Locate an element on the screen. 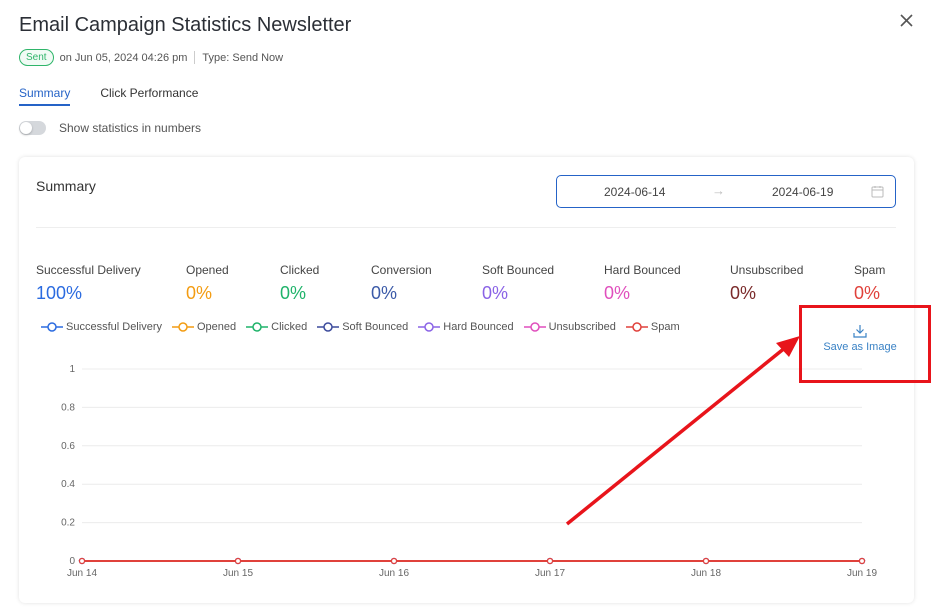 This screenshot has height=610, width=940. legend-item-spam: Spam is located at coordinates (652, 327).